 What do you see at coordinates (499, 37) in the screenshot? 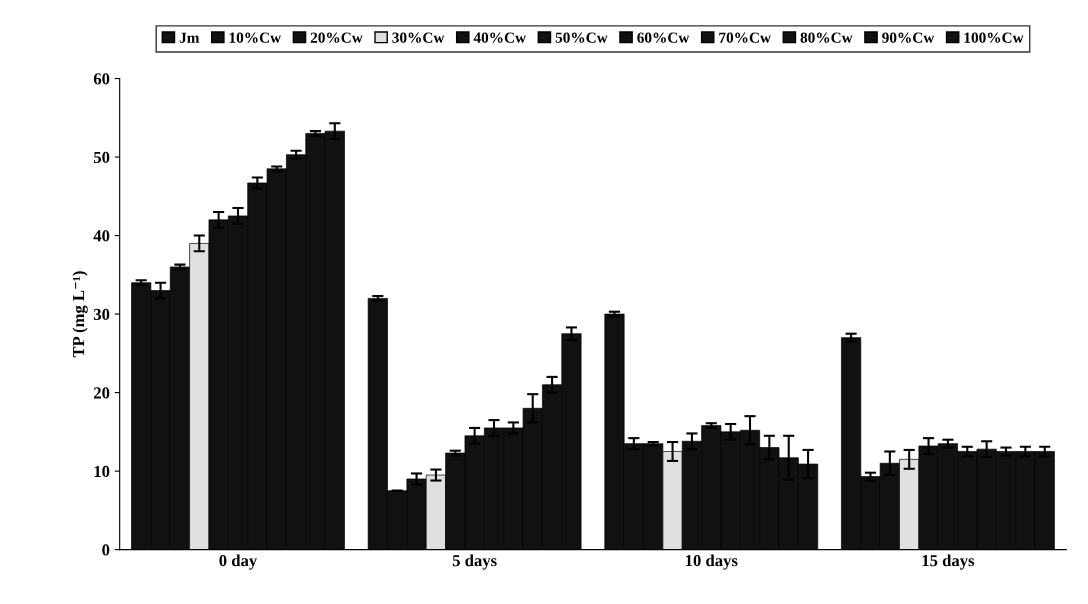
I see `legend-label: 40%Cw` at bounding box center [499, 37].